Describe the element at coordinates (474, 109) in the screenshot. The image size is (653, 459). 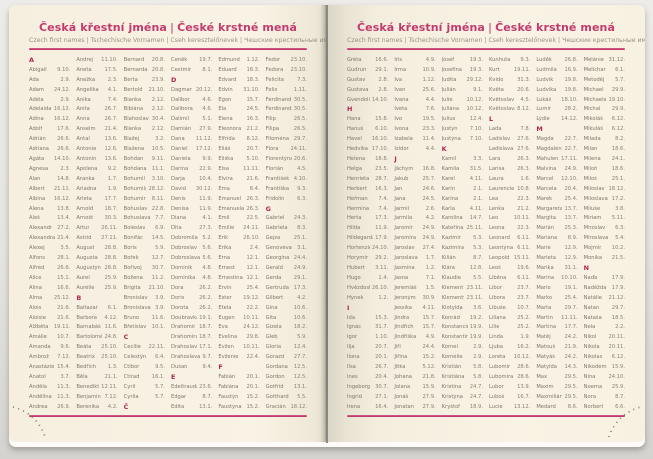
I see `name-day-date: 10.12.` at that location.